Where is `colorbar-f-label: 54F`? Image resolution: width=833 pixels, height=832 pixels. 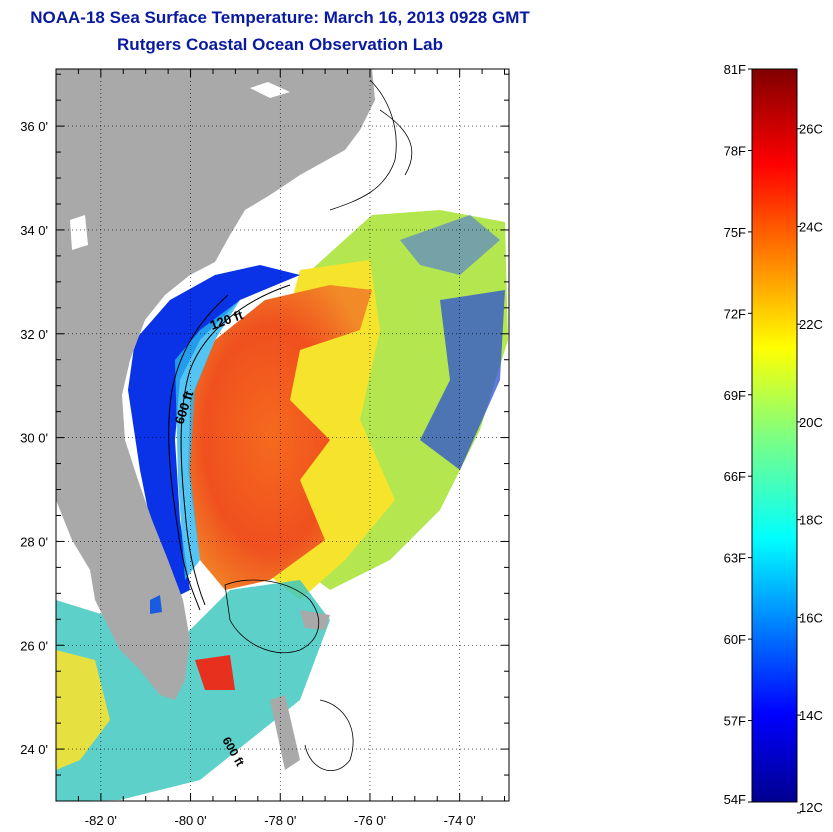
colorbar-f-label: 54F is located at coordinates (735, 799).